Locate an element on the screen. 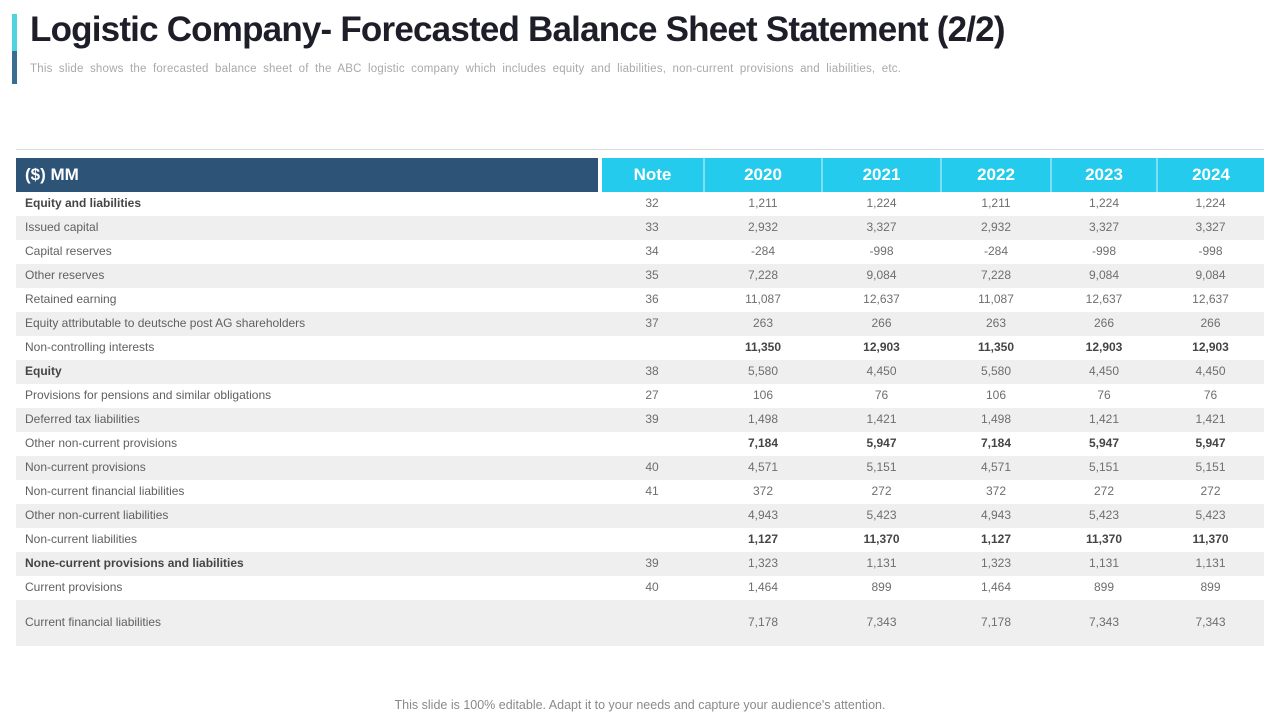 This screenshot has width=1280, height=720. table-row: Equity 38 5,580 4,450 5,580 4,450 4,450 is located at coordinates (640, 372).